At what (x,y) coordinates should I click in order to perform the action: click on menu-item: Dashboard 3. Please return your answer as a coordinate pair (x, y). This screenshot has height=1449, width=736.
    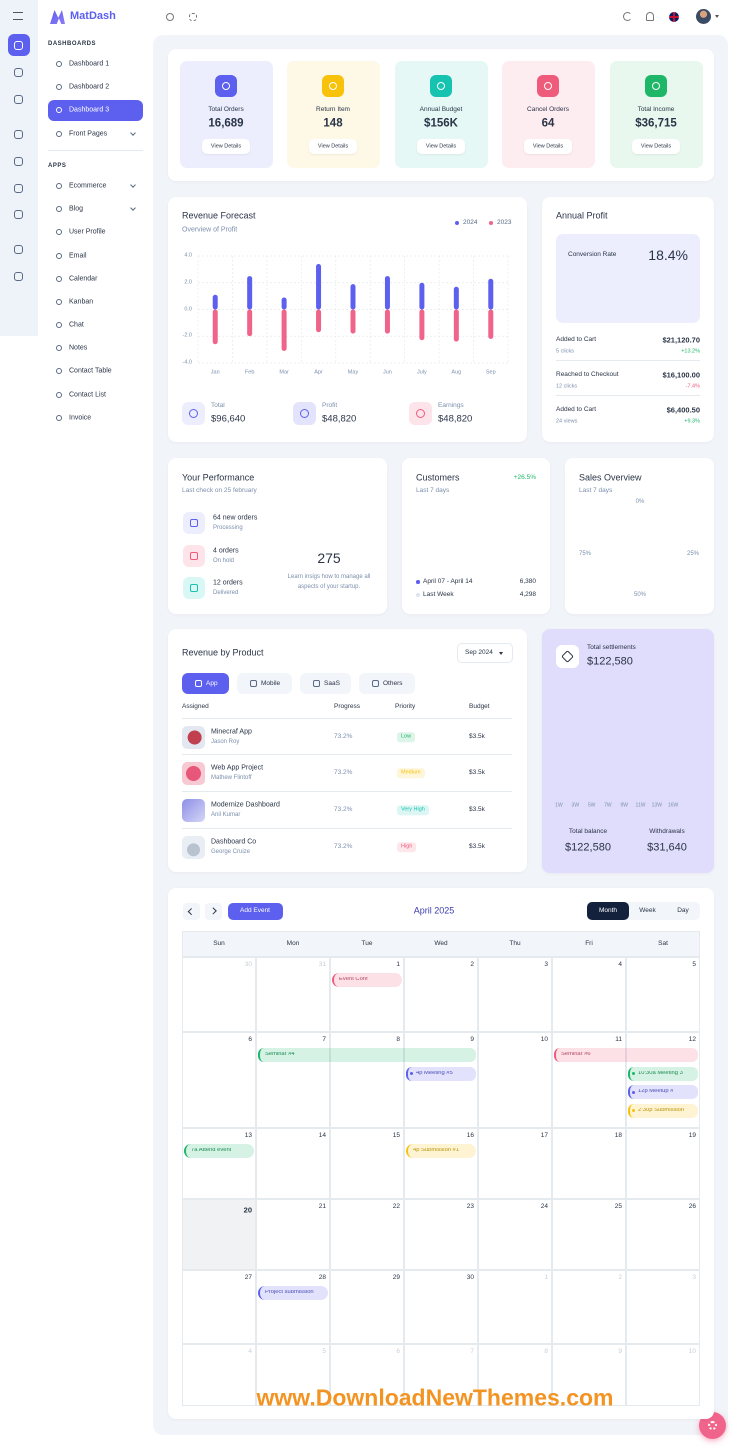
    Looking at the image, I should click on (89, 110).